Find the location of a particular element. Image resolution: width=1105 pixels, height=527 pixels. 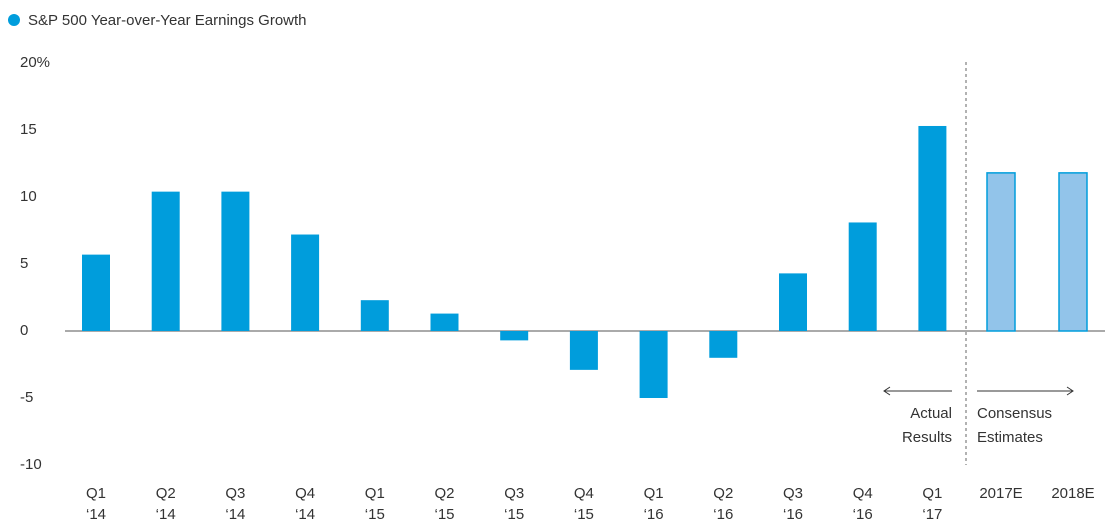

annotation: Actual is located at coordinates (931, 413).